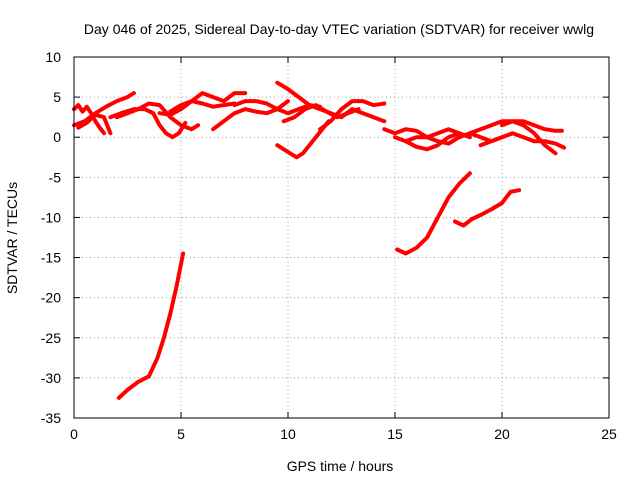  I want to click on y-tick-label: 5, so click(57, 97).